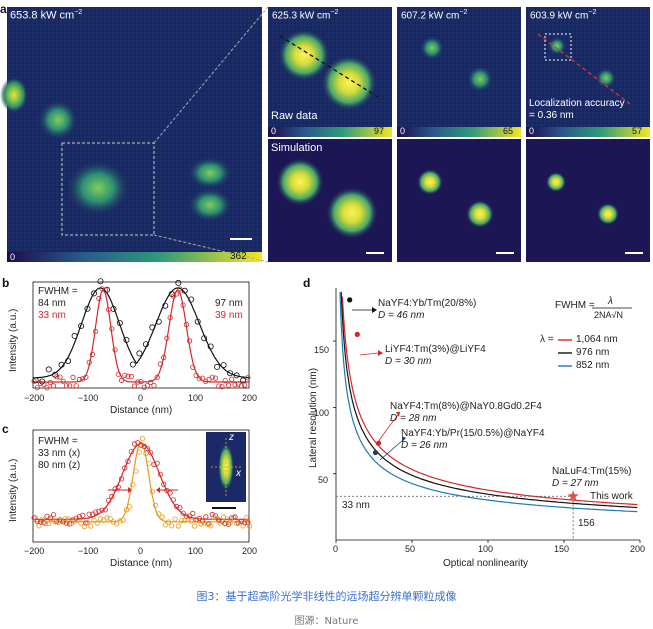 Image resolution: width=653 pixels, height=629 pixels. What do you see at coordinates (274, 131) in the screenshot?
I see `sub1-cbar-min: 0` at bounding box center [274, 131].